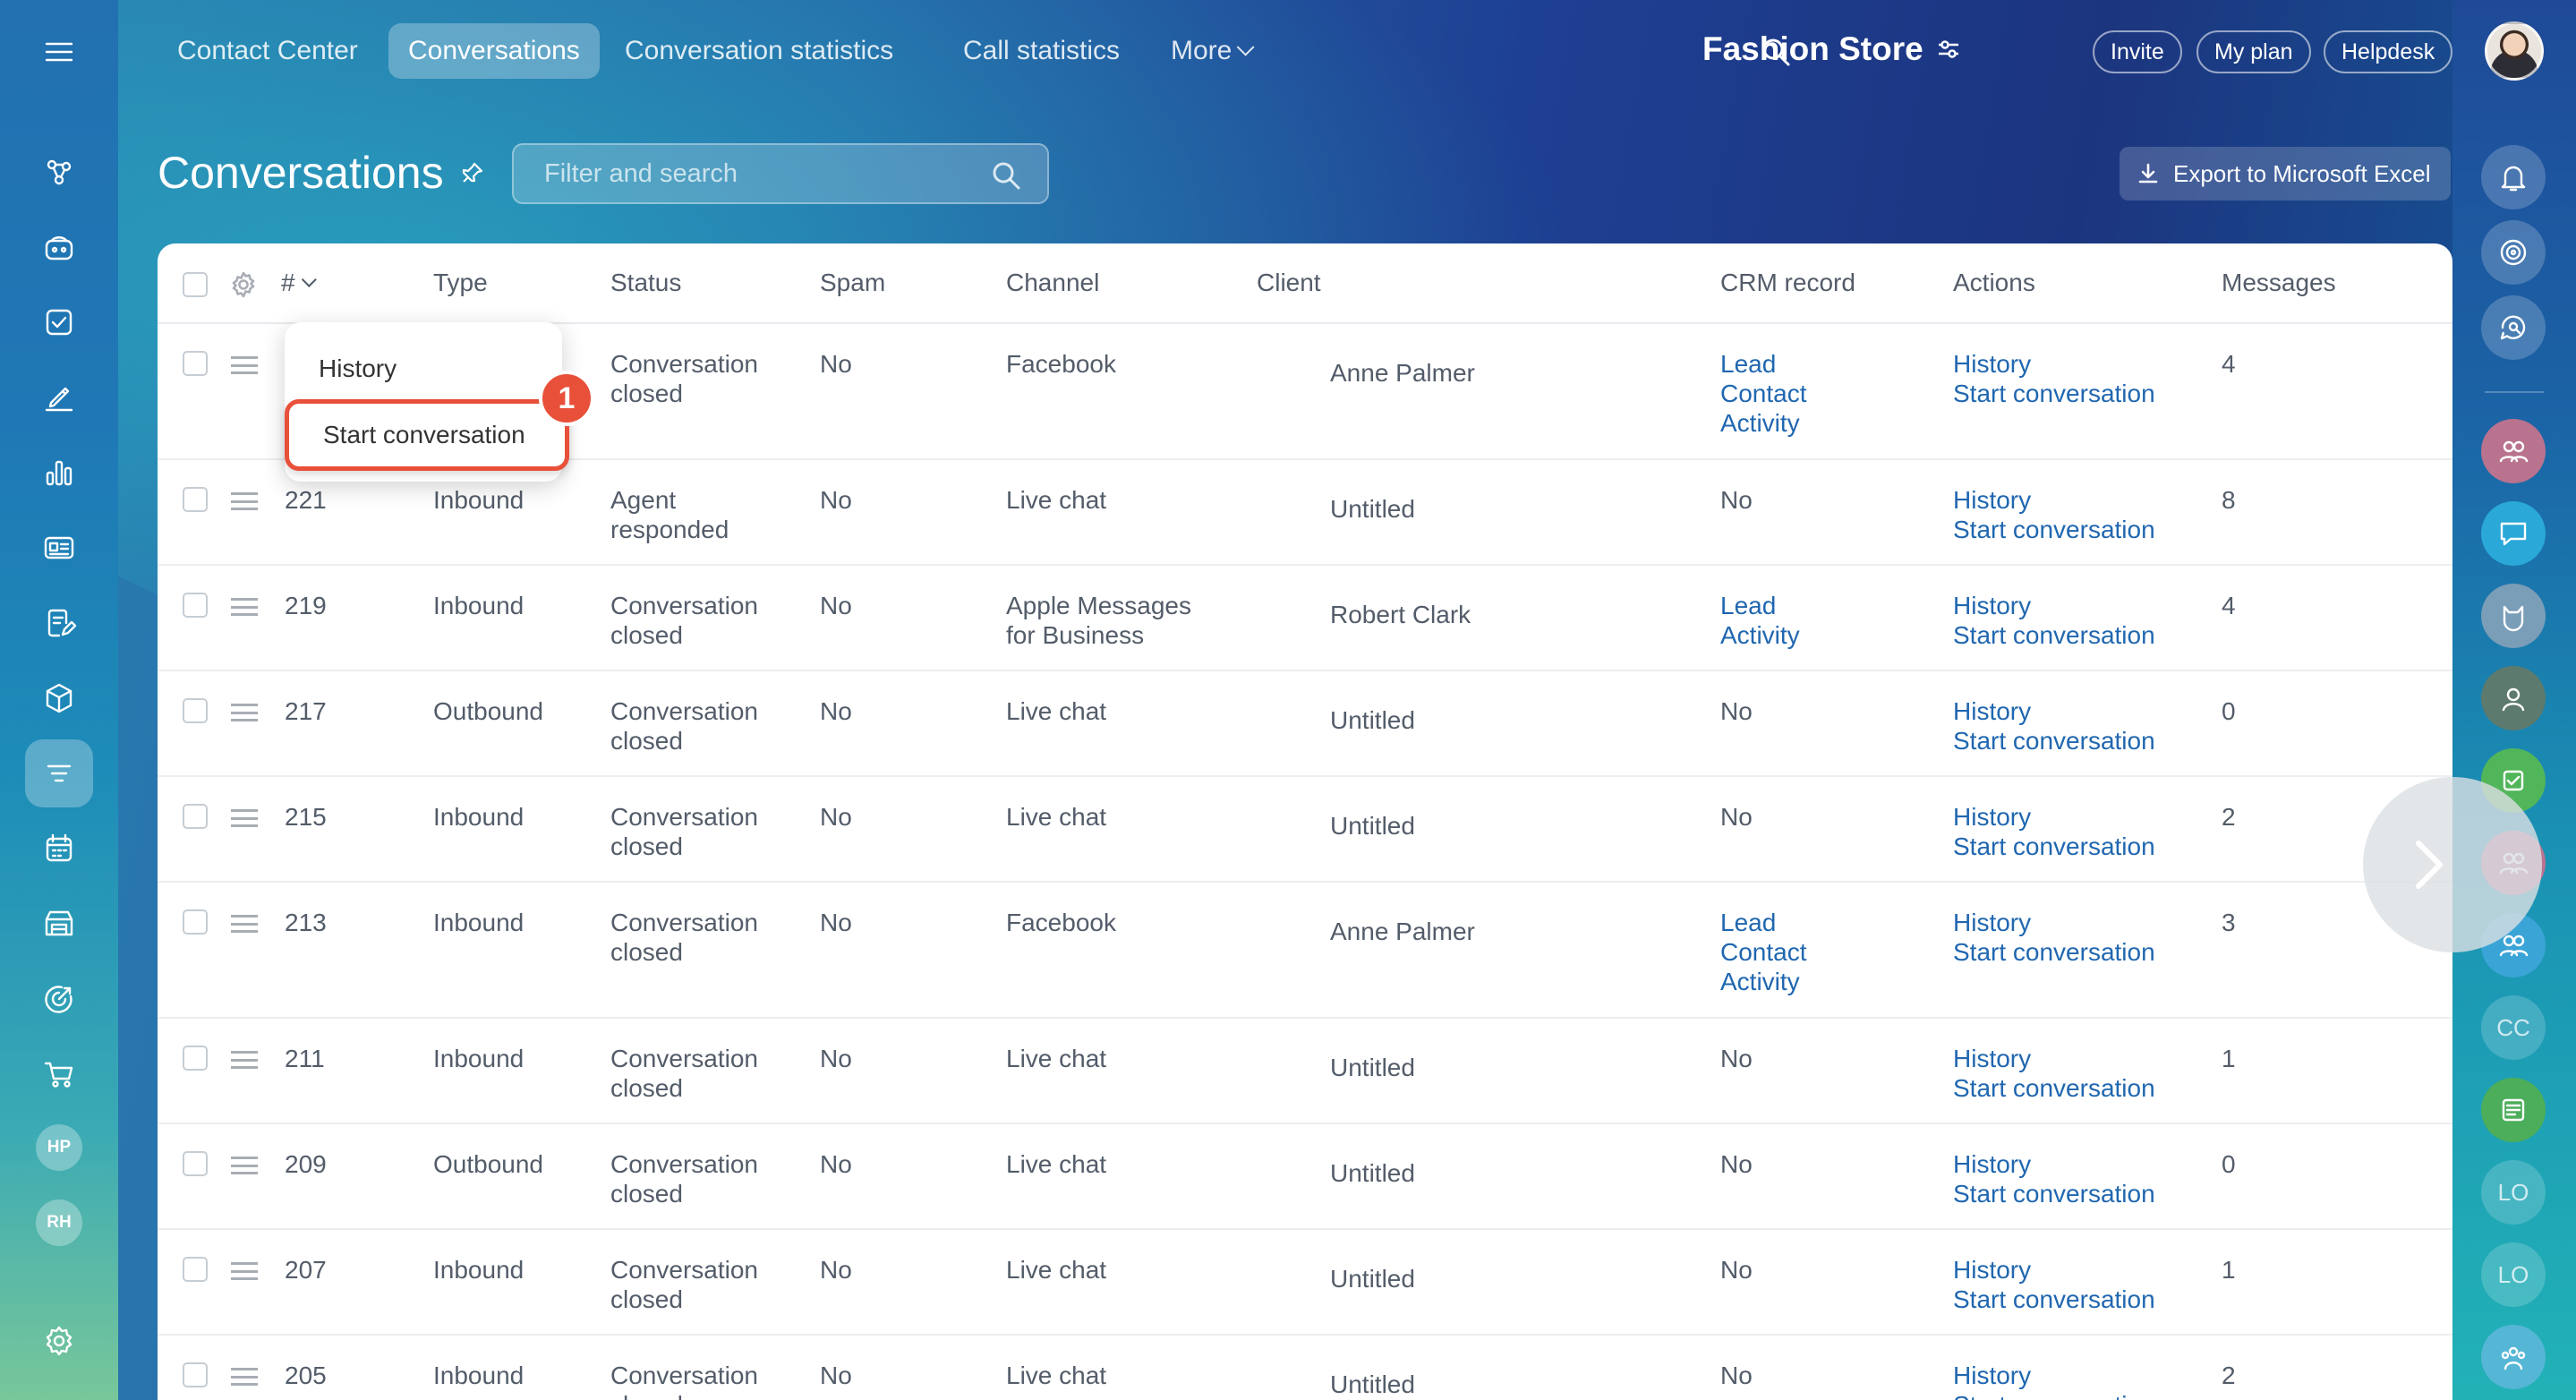 This screenshot has height=1400, width=2576. I want to click on workspace-name: Fashion Store, so click(1831, 49).